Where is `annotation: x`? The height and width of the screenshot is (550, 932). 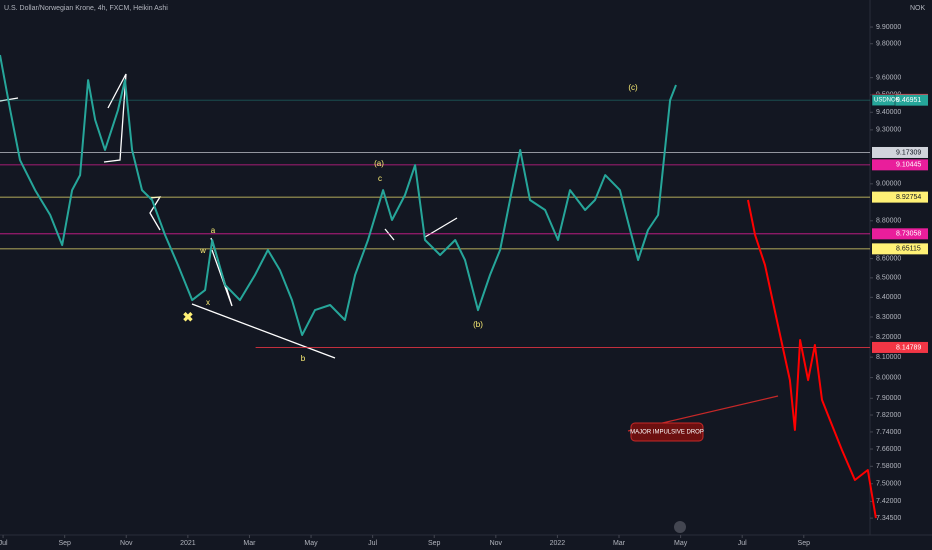 annotation: x is located at coordinates (208, 302).